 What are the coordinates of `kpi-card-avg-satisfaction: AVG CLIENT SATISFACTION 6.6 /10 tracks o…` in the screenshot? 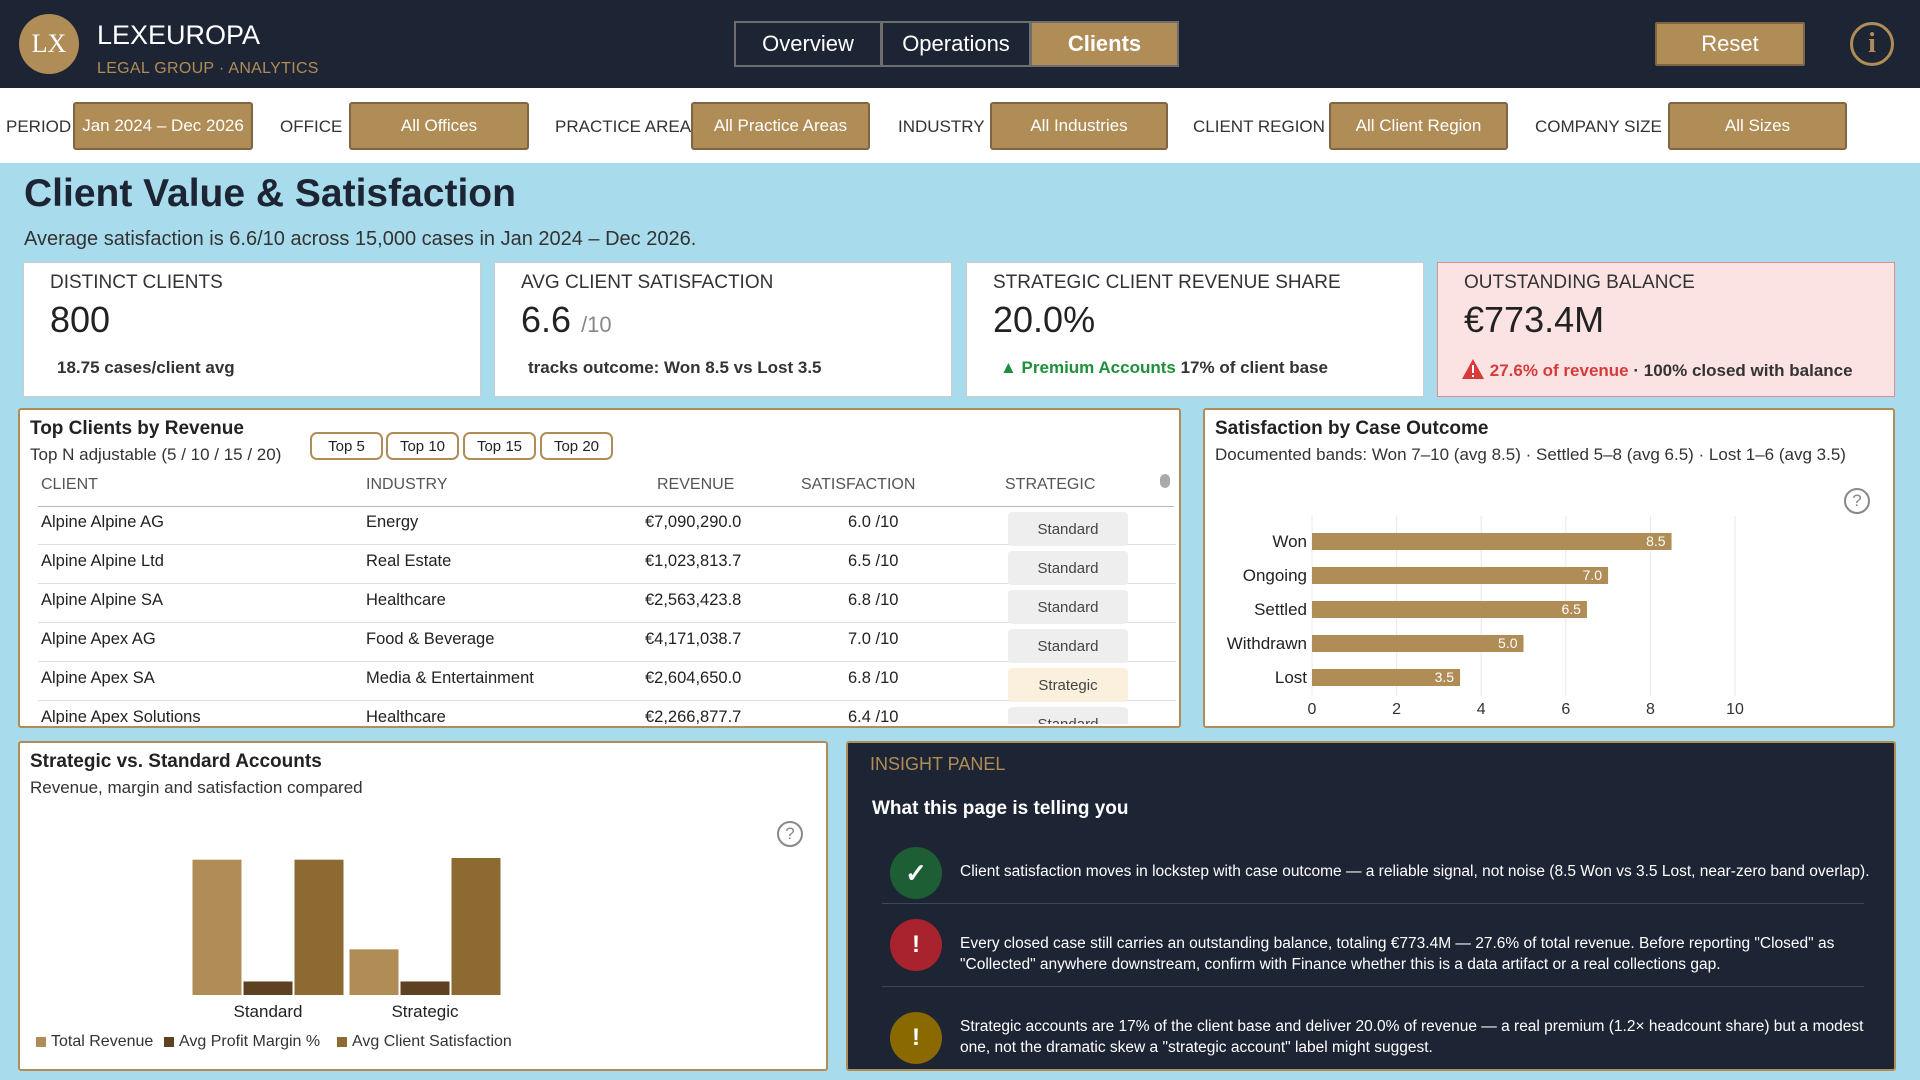 It's located at (723, 329).